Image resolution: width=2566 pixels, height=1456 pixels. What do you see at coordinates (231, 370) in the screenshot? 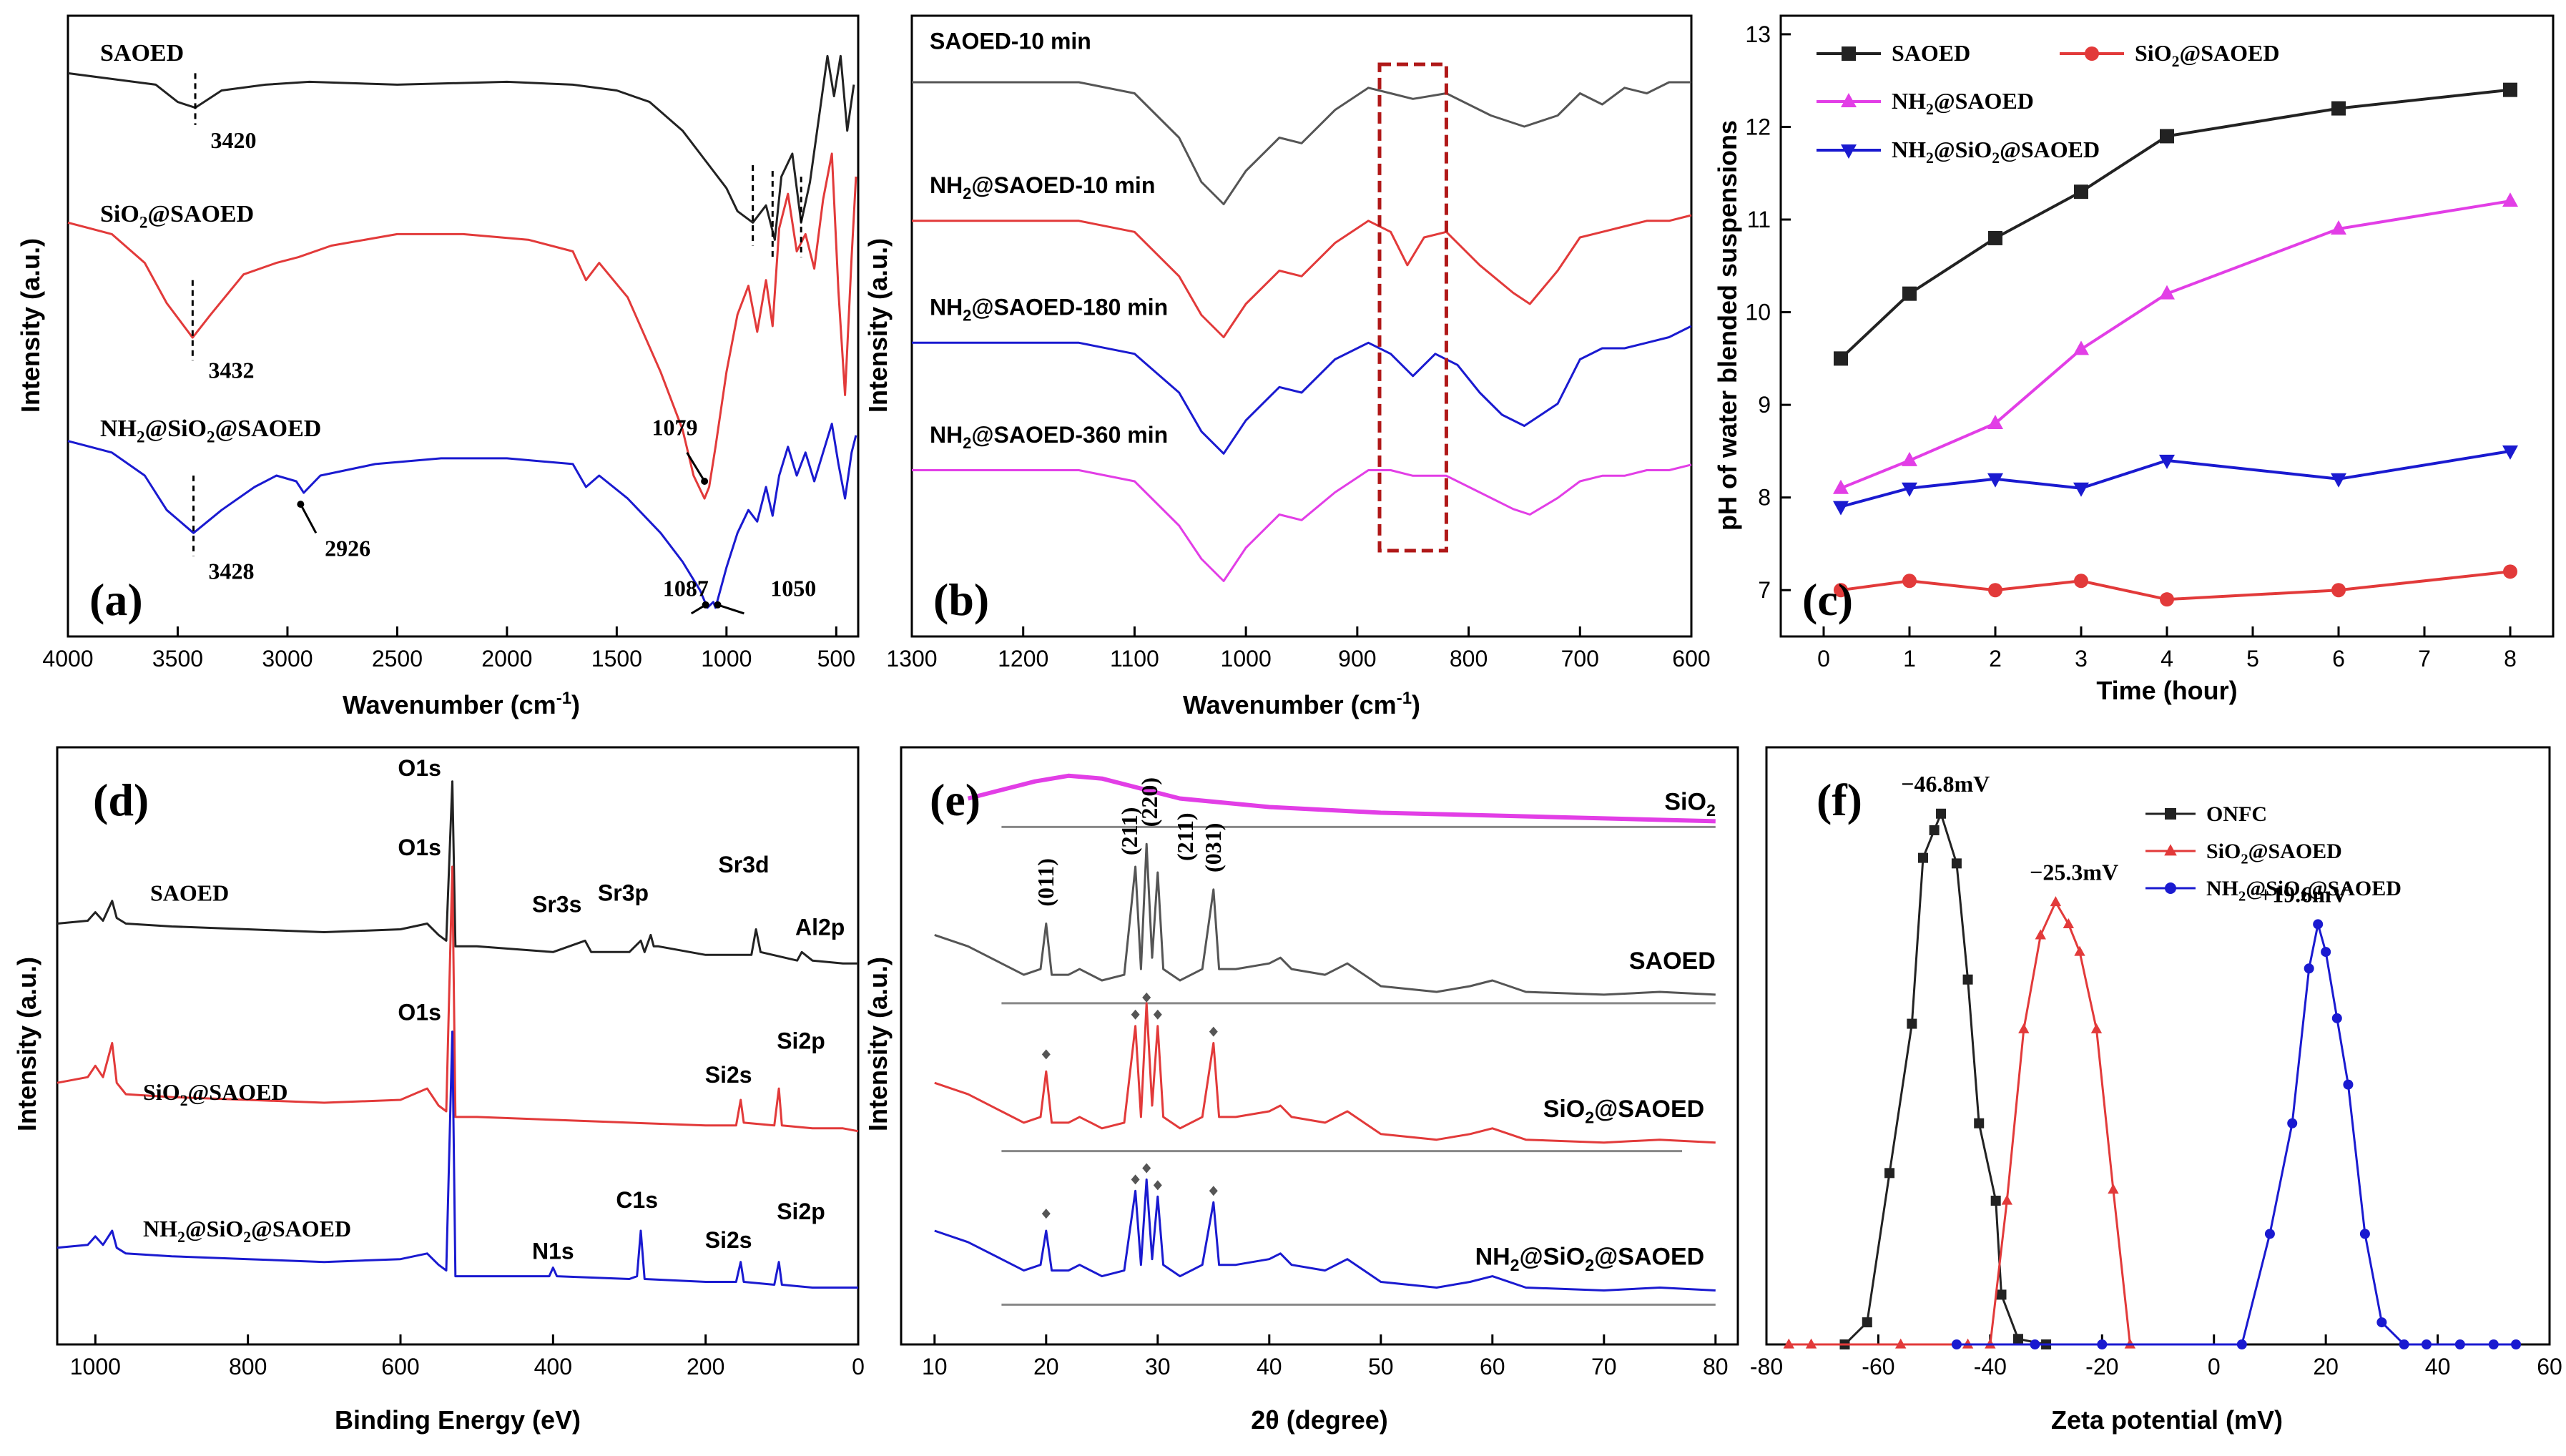
I see `peak-annotation: 3432` at bounding box center [231, 370].